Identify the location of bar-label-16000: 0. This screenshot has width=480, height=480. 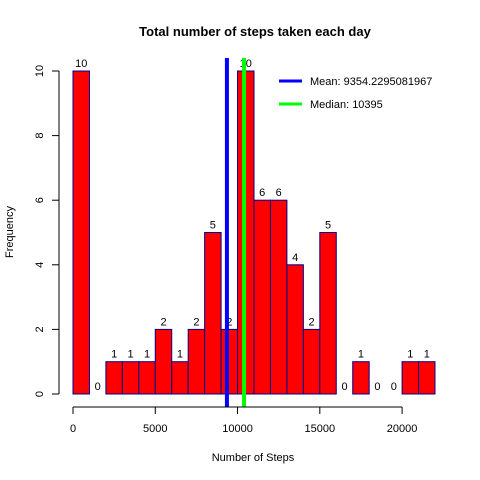
(344, 387).